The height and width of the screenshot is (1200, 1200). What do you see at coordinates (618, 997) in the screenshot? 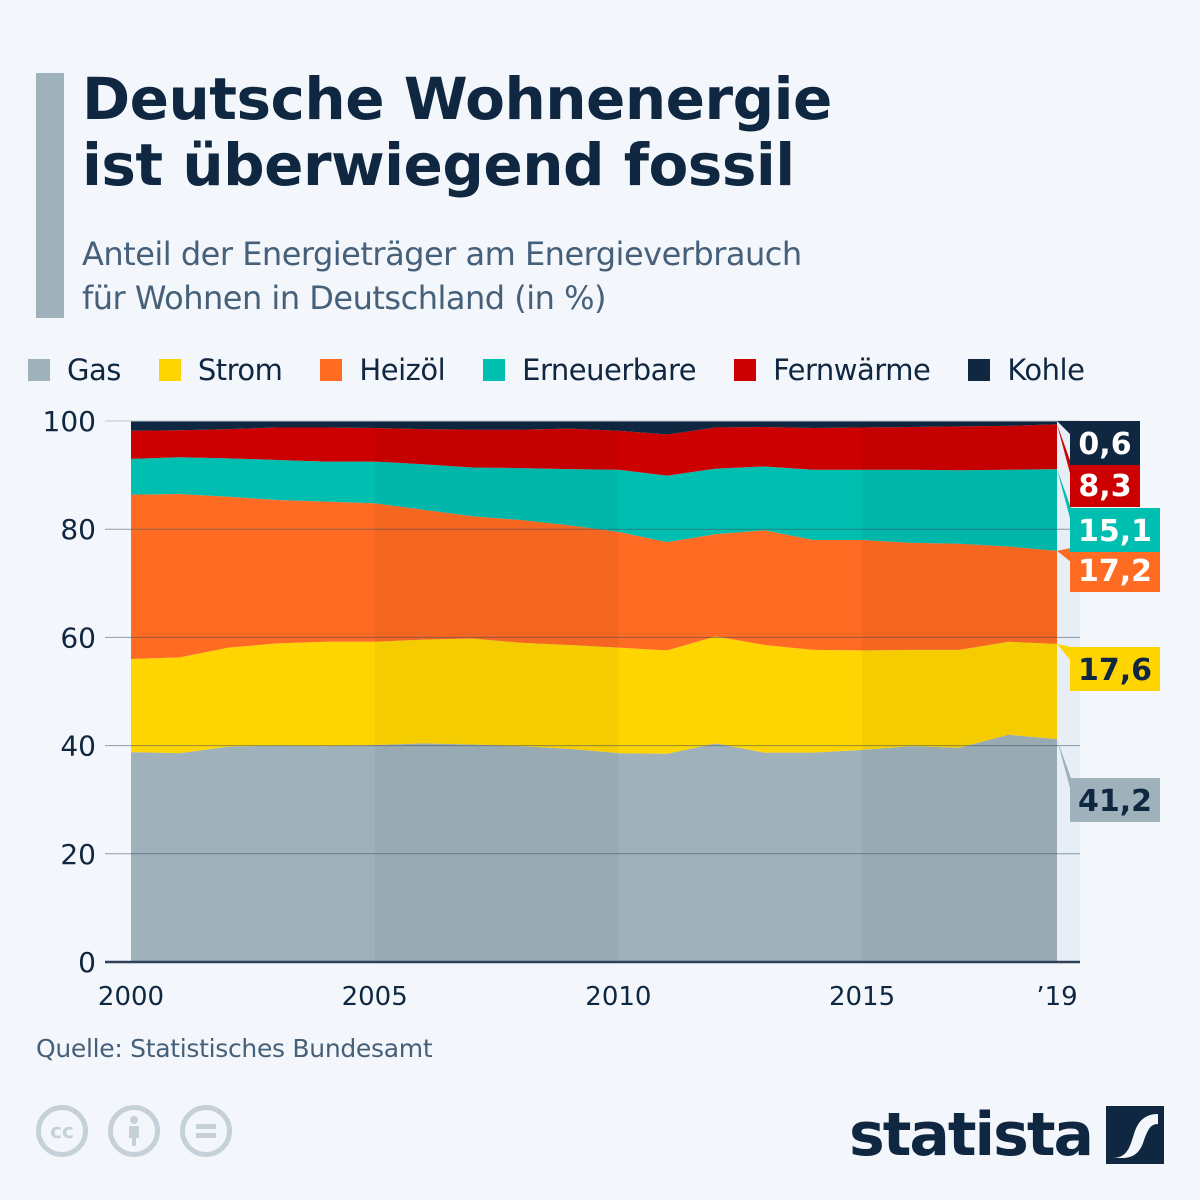
I see `x-tick-label: 2010` at bounding box center [618, 997].